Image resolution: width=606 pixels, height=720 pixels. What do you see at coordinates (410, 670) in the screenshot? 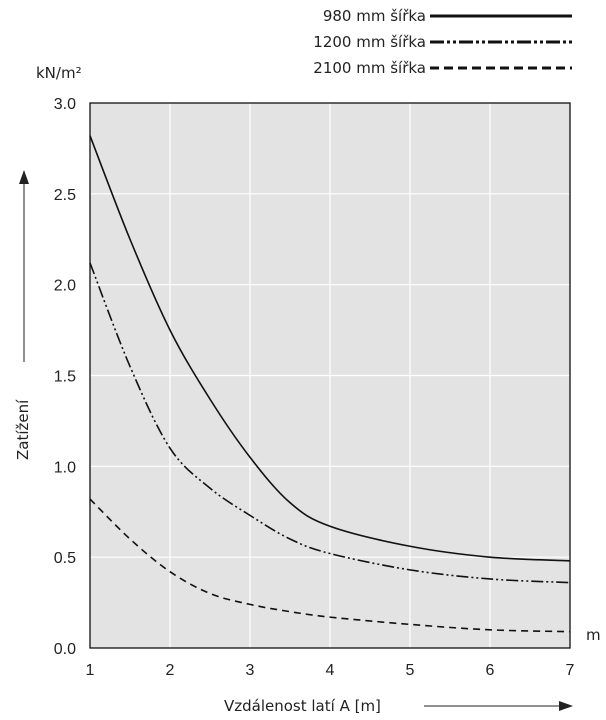
I see `x-tick-label: 5` at bounding box center [410, 670].